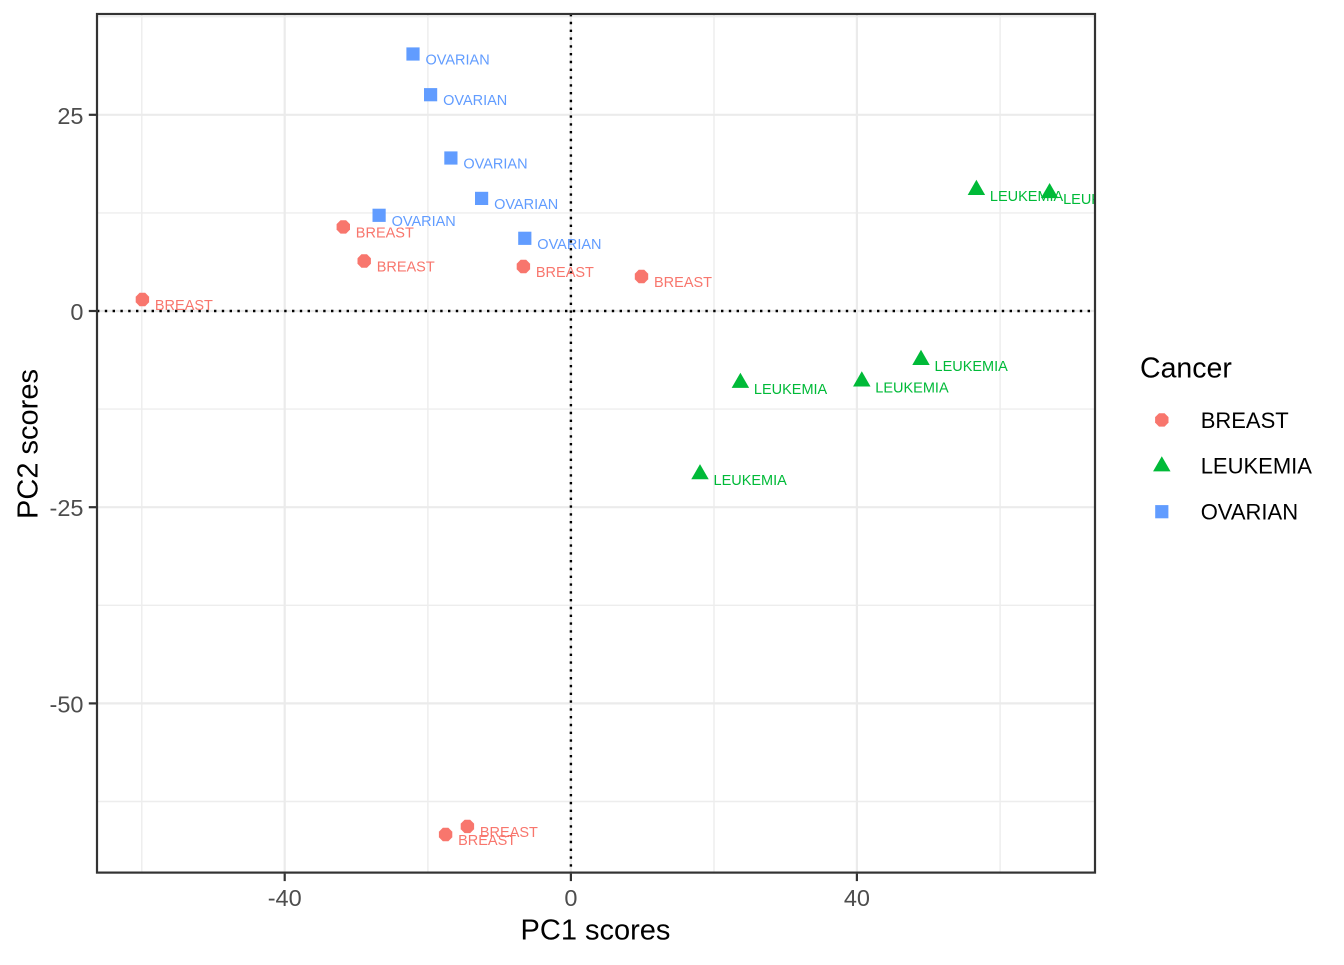 This screenshot has width=1344, height=965. I want to click on svg-text: -50, so click(67, 704).